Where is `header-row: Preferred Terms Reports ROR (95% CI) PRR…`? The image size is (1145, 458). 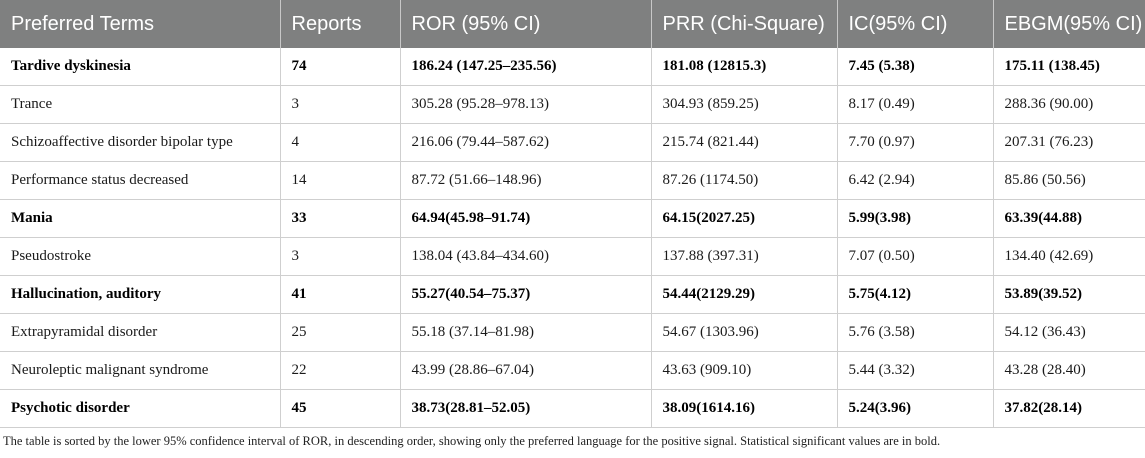
header-row: Preferred Terms Reports ROR (95% CI) PRR… is located at coordinates (572, 24).